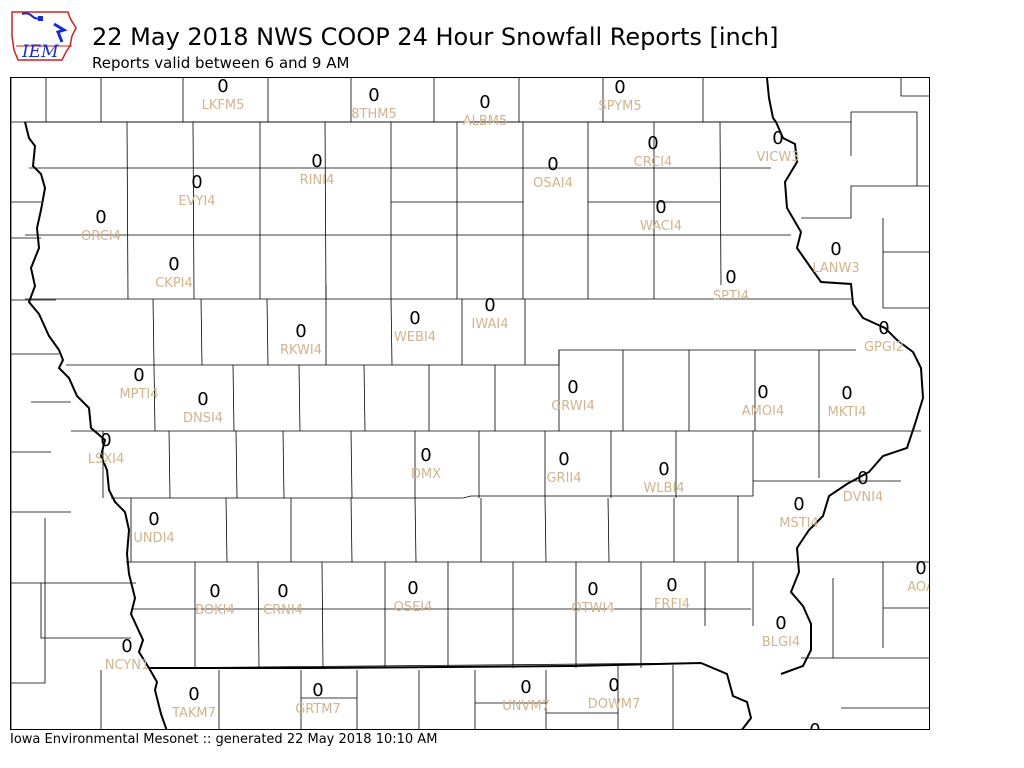 The width and height of the screenshot is (1024, 768). Describe the element at coordinates (221, 63) in the screenshot. I see `page-subtitle: Reports valid between 6 and 9 AM` at that location.